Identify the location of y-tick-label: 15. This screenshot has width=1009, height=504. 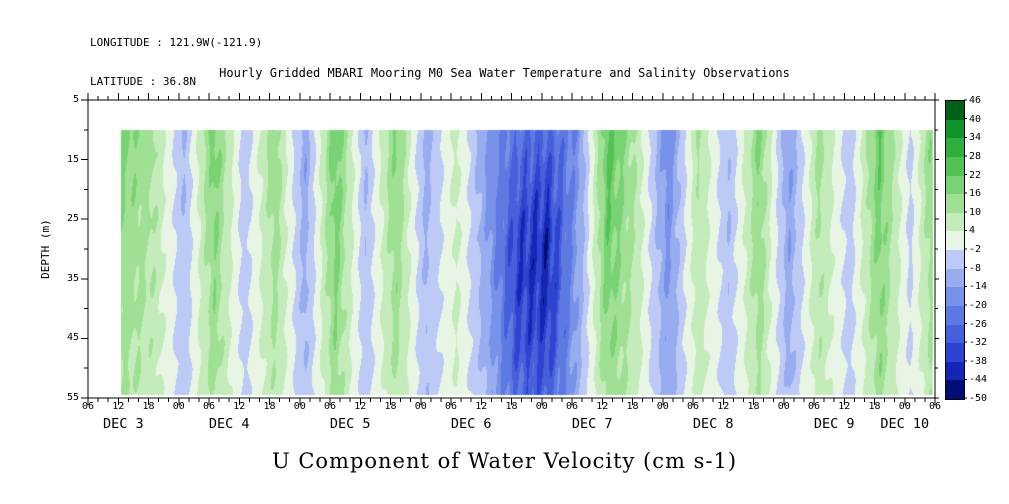
(72, 159).